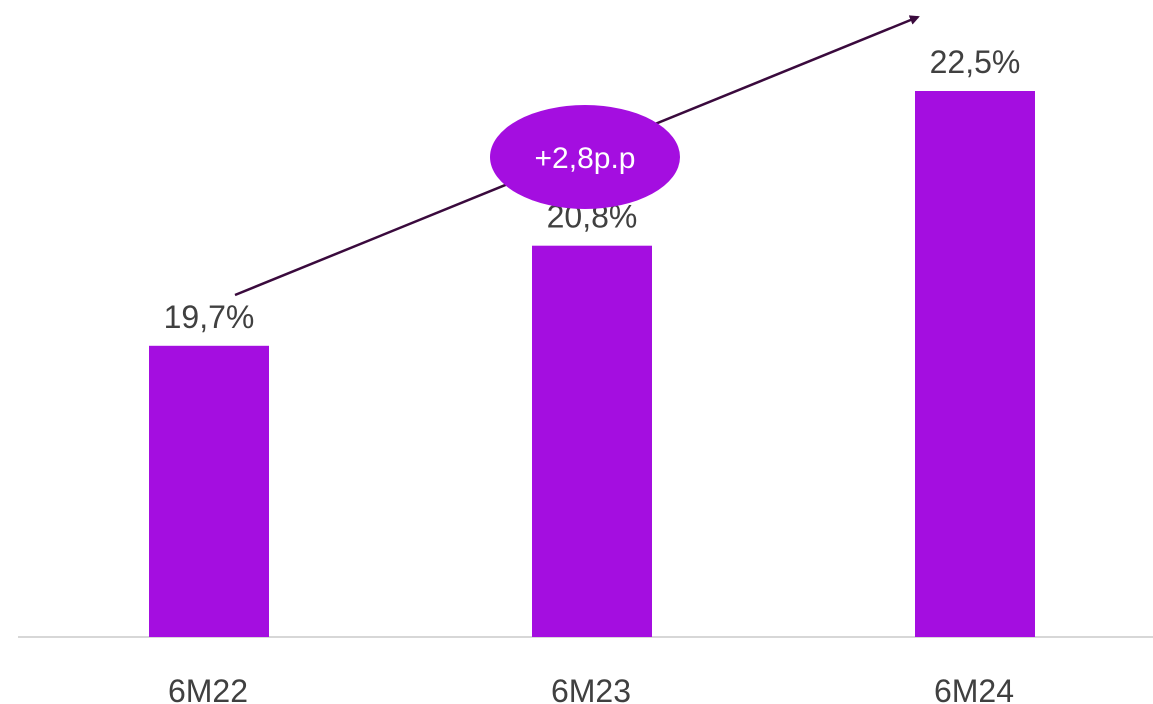 The image size is (1153, 704). What do you see at coordinates (209, 317) in the screenshot?
I see `value-label-6m22: 19,7%` at bounding box center [209, 317].